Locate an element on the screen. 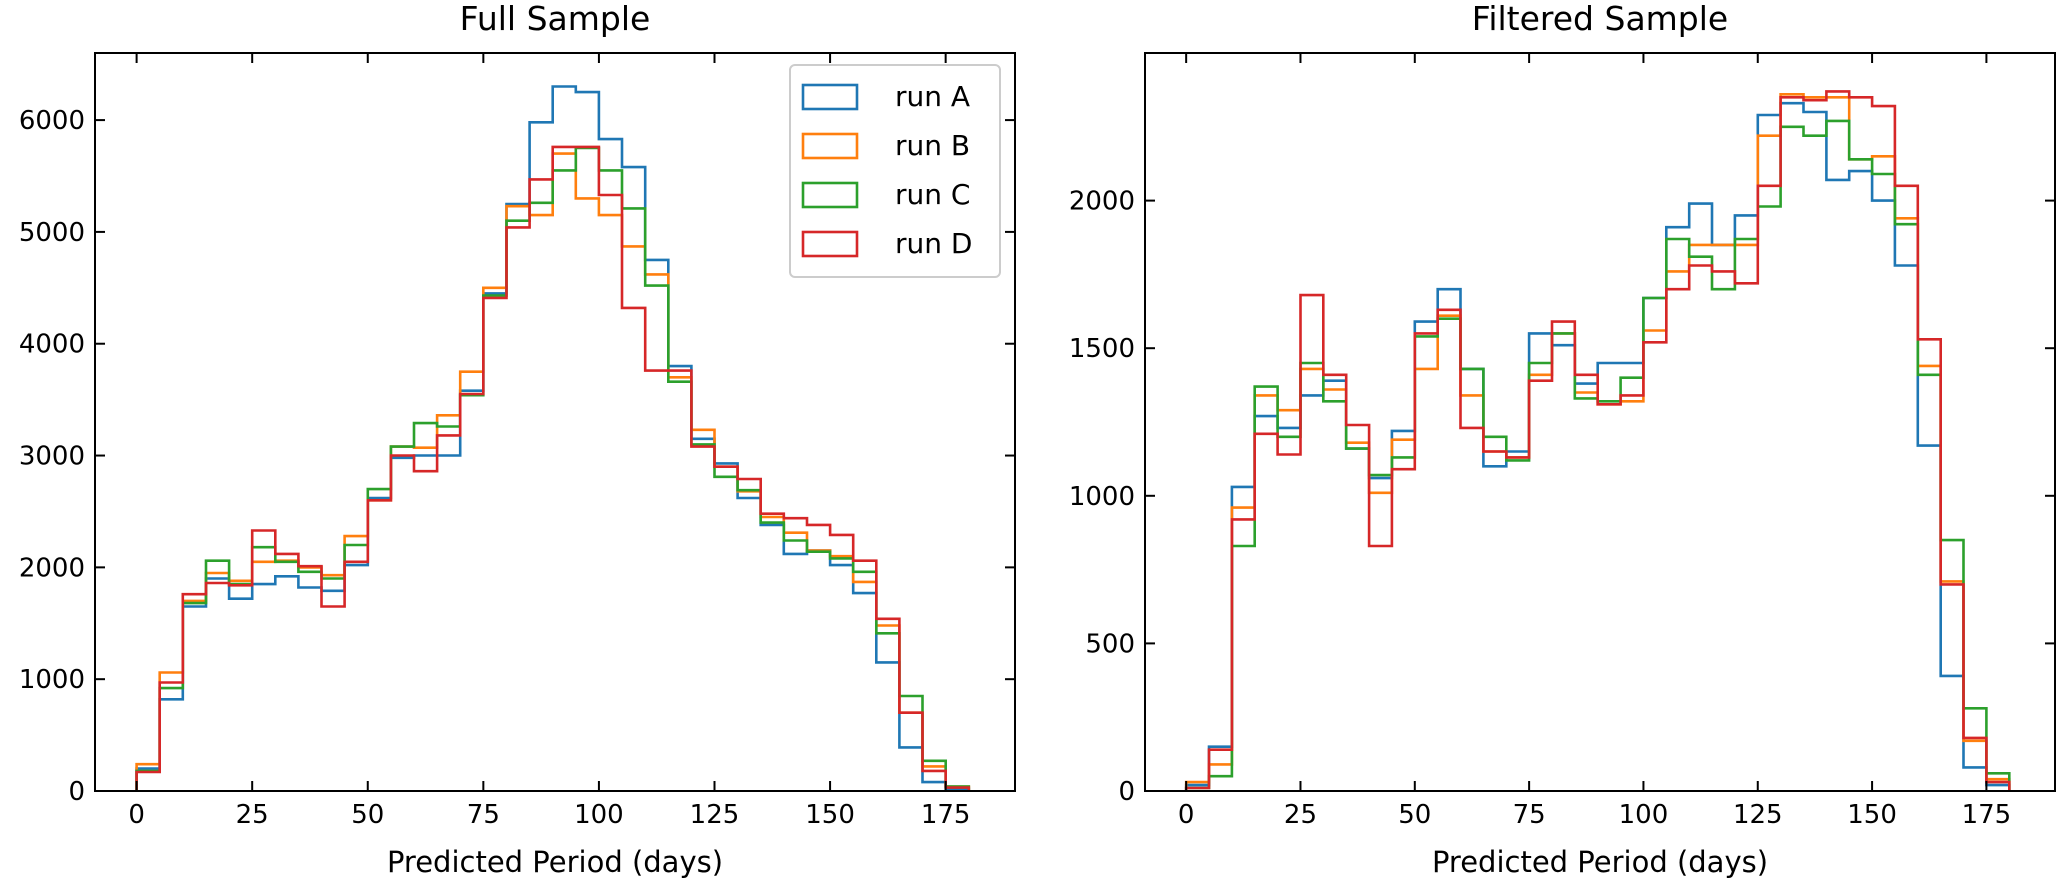 This screenshot has height=883, width=2070. legend-swatch-run-d is located at coordinates (830, 244).